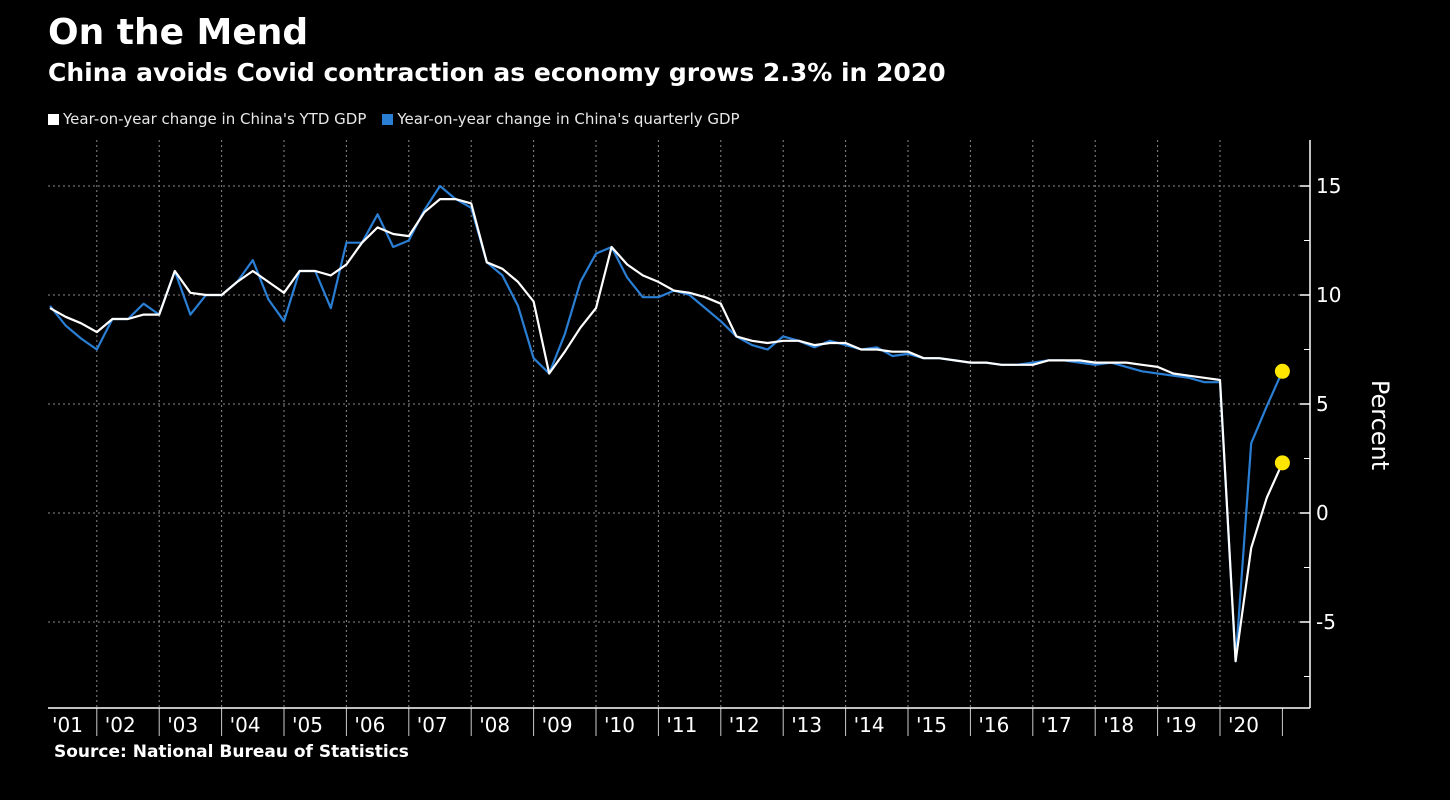 The width and height of the screenshot is (1450, 800). I want to click on x-tick-label: '13, so click(806, 725).